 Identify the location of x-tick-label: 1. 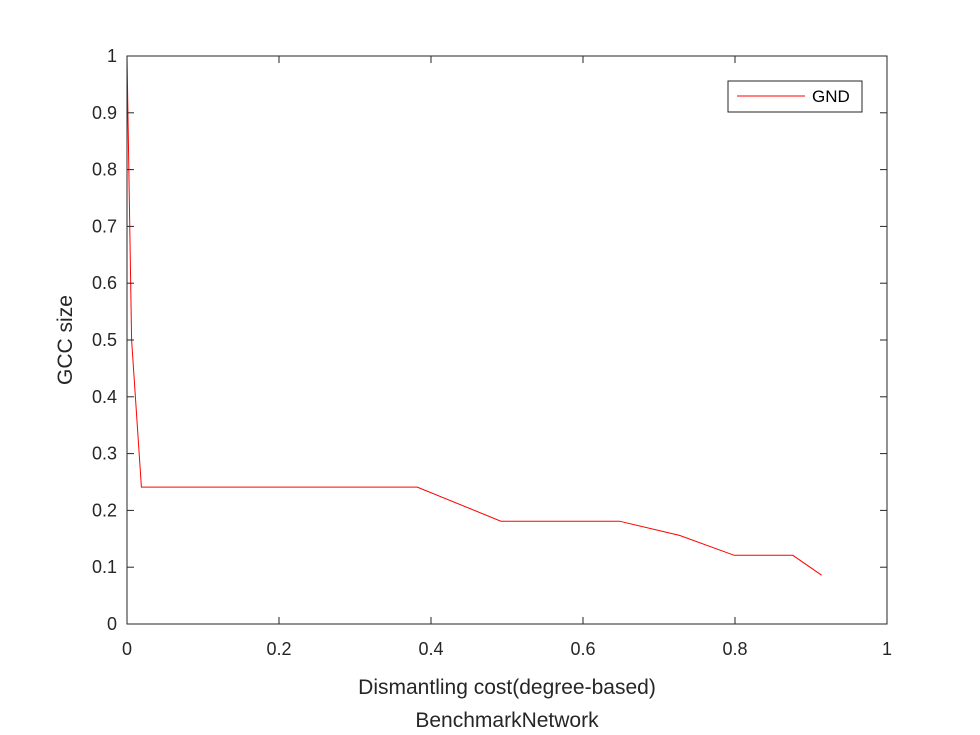
(887, 649).